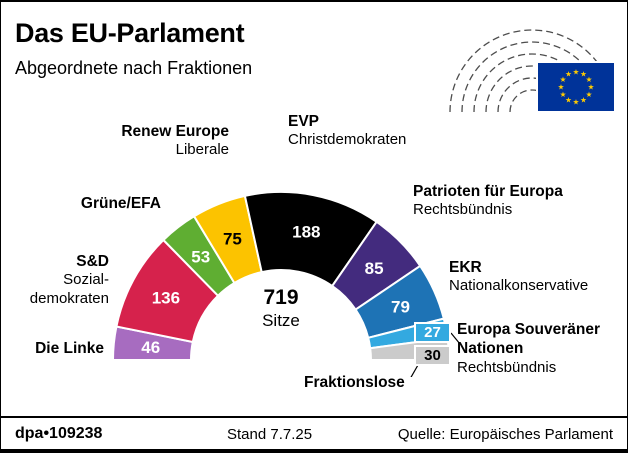 Image resolution: width=628 pixels, height=453 pixels. Describe the element at coordinates (200, 257) in the screenshot. I see `segment-value-gruene-efa: 53` at that location.